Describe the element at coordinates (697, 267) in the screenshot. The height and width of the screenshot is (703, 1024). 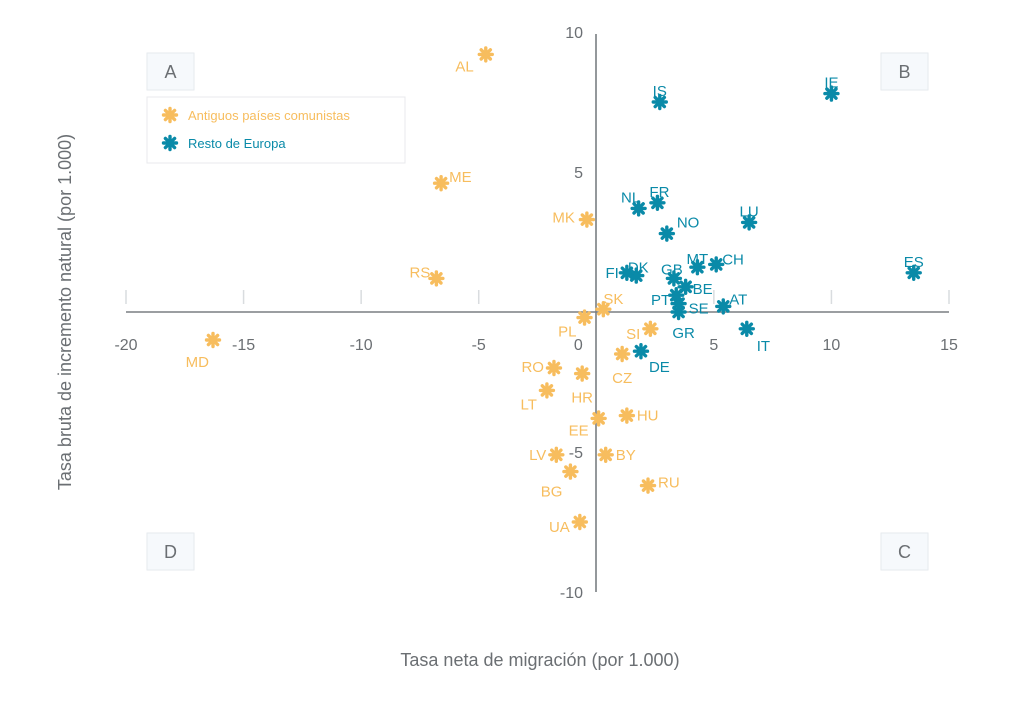
I see `data-point-mt` at that location.